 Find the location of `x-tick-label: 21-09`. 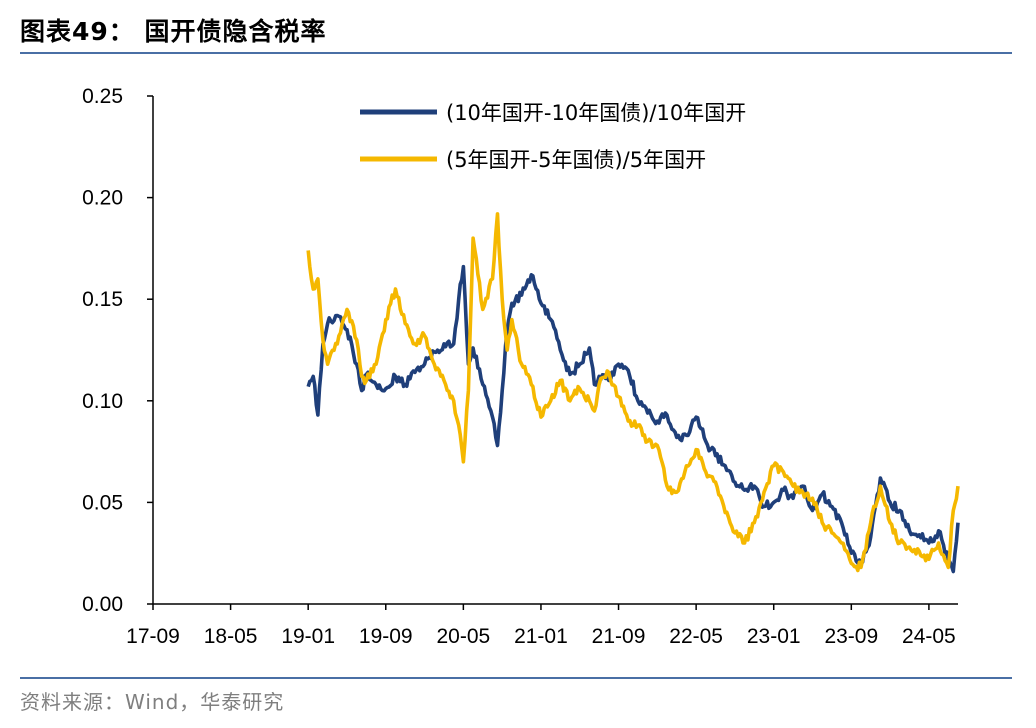

x-tick-label: 21-09 is located at coordinates (619, 636).